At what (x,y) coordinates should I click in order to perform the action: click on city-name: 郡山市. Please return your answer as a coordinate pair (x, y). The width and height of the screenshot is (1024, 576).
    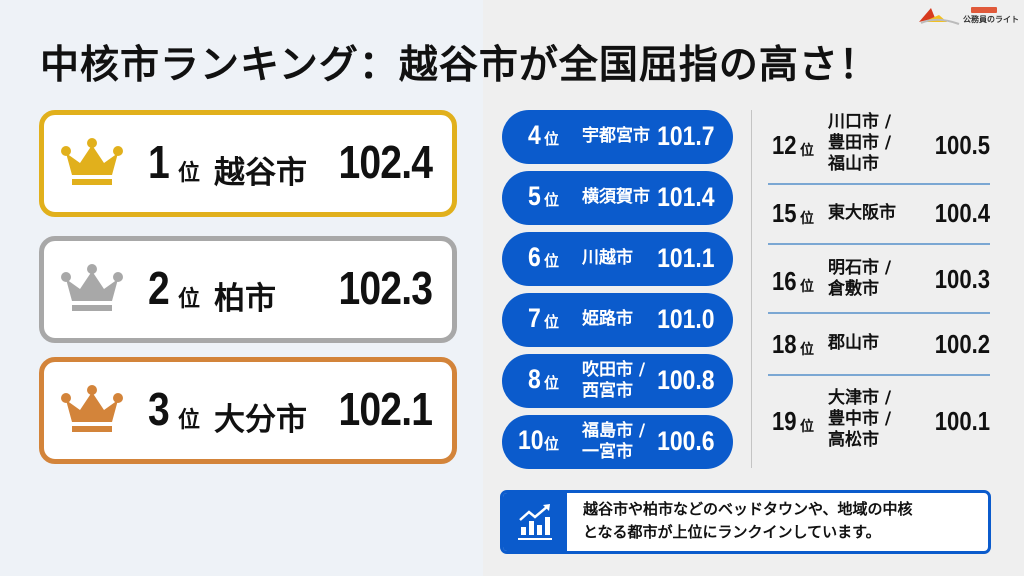
    Looking at the image, I should click on (853, 343).